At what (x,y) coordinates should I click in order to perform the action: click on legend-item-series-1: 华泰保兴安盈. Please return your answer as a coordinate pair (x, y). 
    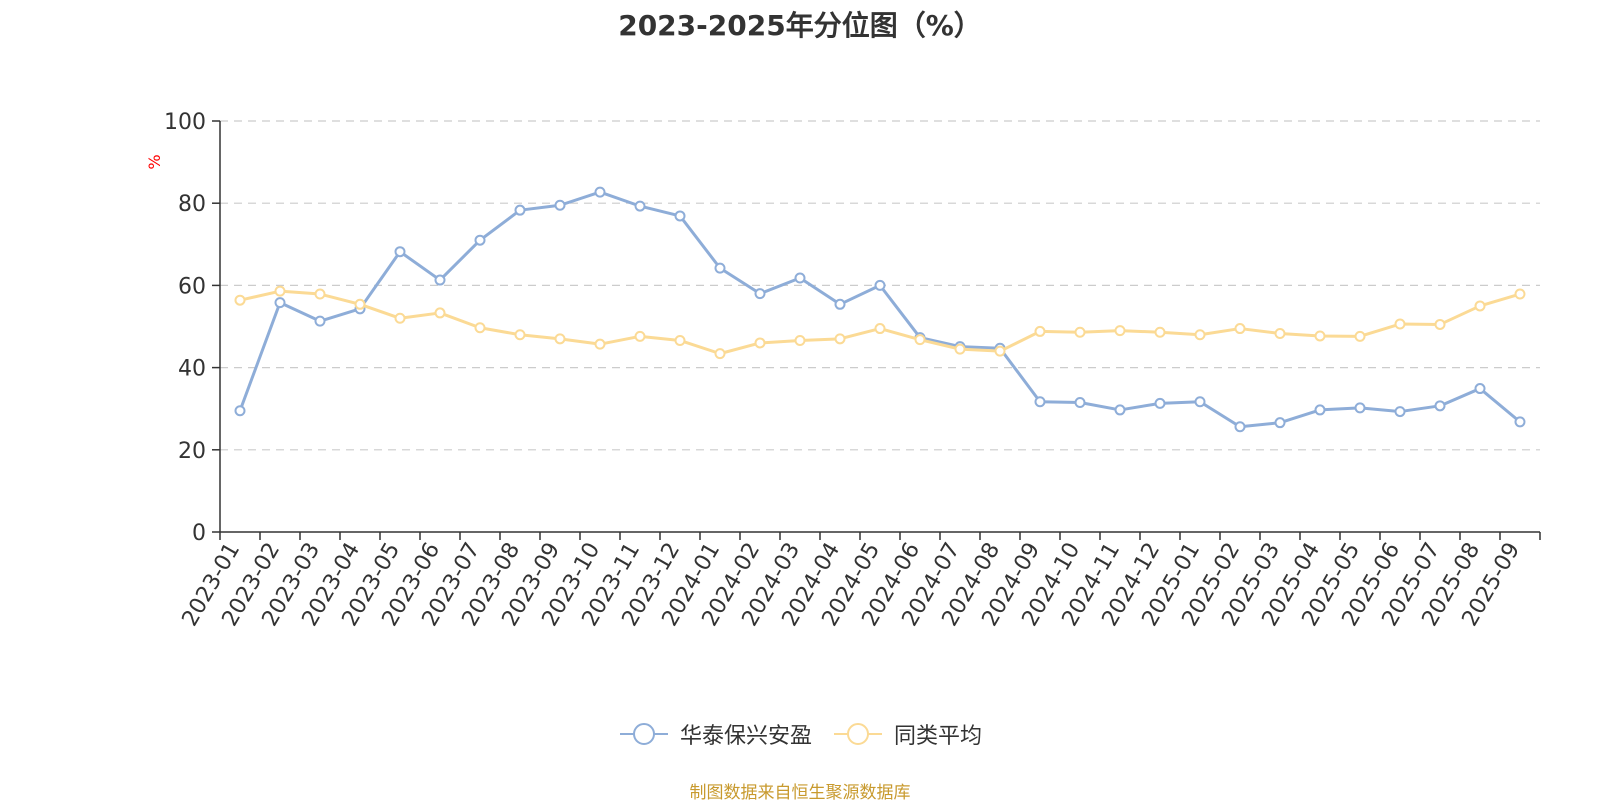
    Looking at the image, I should click on (715, 734).